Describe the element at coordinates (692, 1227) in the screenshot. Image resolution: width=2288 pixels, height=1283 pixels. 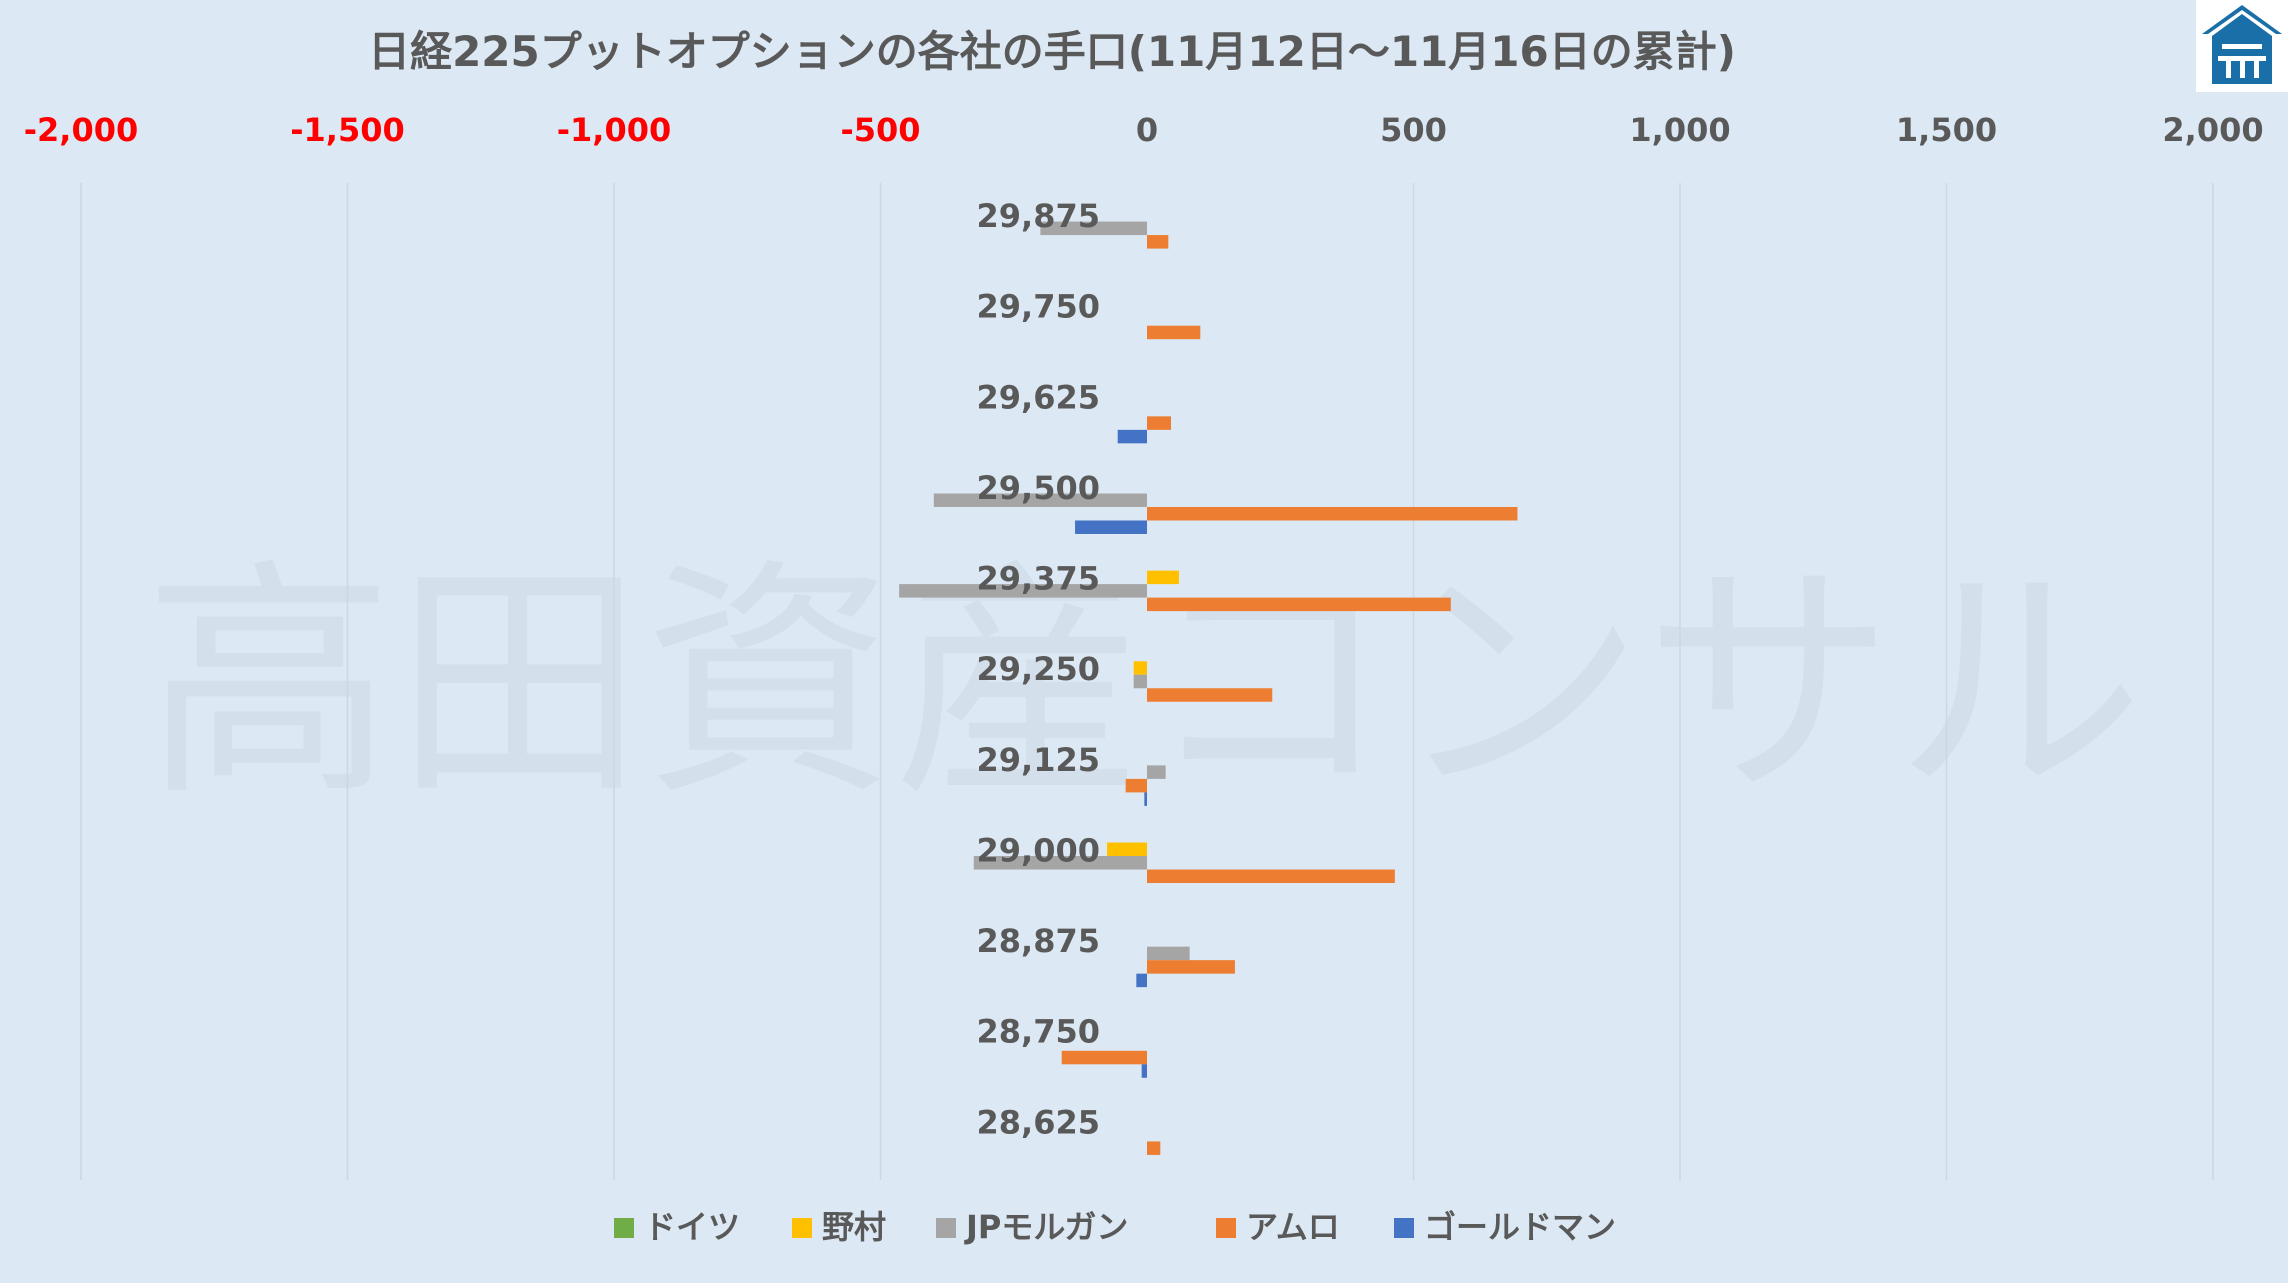
I see `legend-label: ドイツ` at that location.